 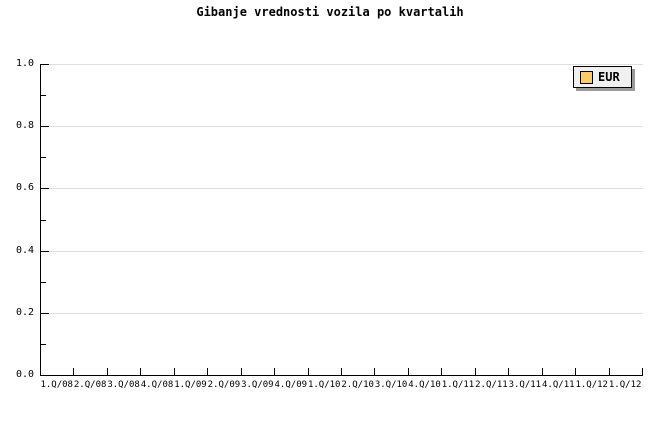 What do you see at coordinates (424, 385) in the screenshot?
I see `x-tick-label: 4.Q/10` at bounding box center [424, 385].